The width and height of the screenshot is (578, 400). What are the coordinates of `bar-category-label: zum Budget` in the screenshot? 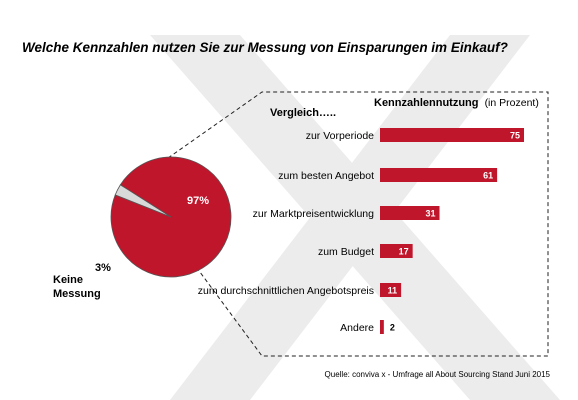 It's located at (346, 252).